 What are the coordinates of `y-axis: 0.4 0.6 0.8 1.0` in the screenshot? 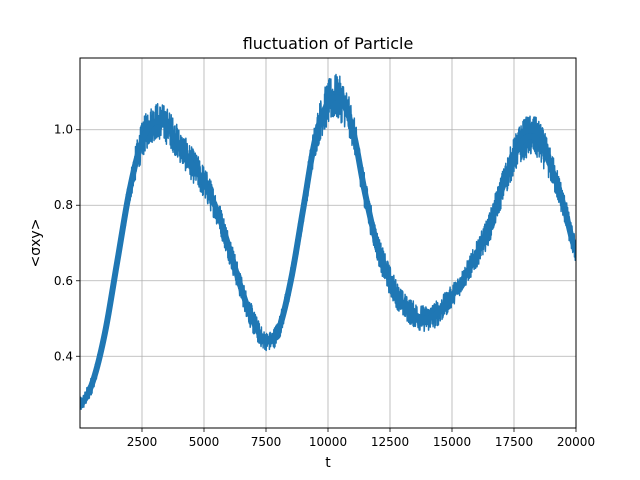 It's located at (67, 243).